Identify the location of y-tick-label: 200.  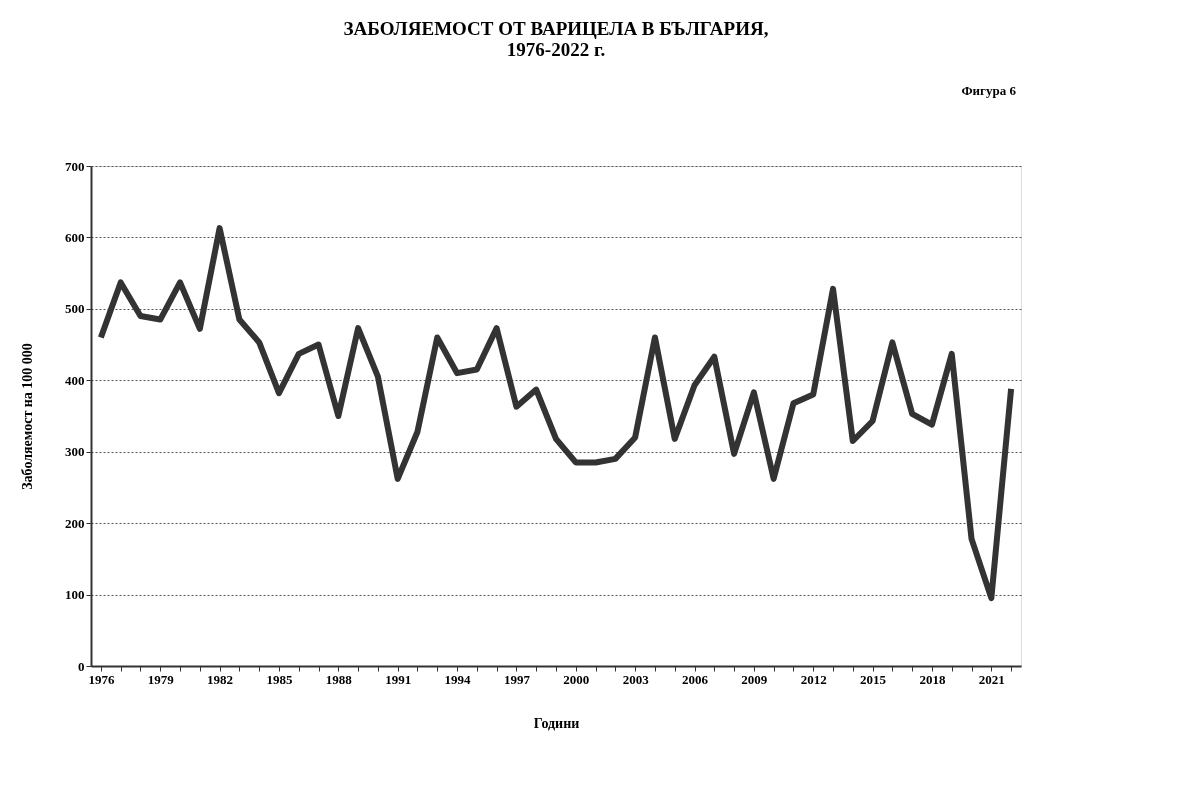
(75, 523).